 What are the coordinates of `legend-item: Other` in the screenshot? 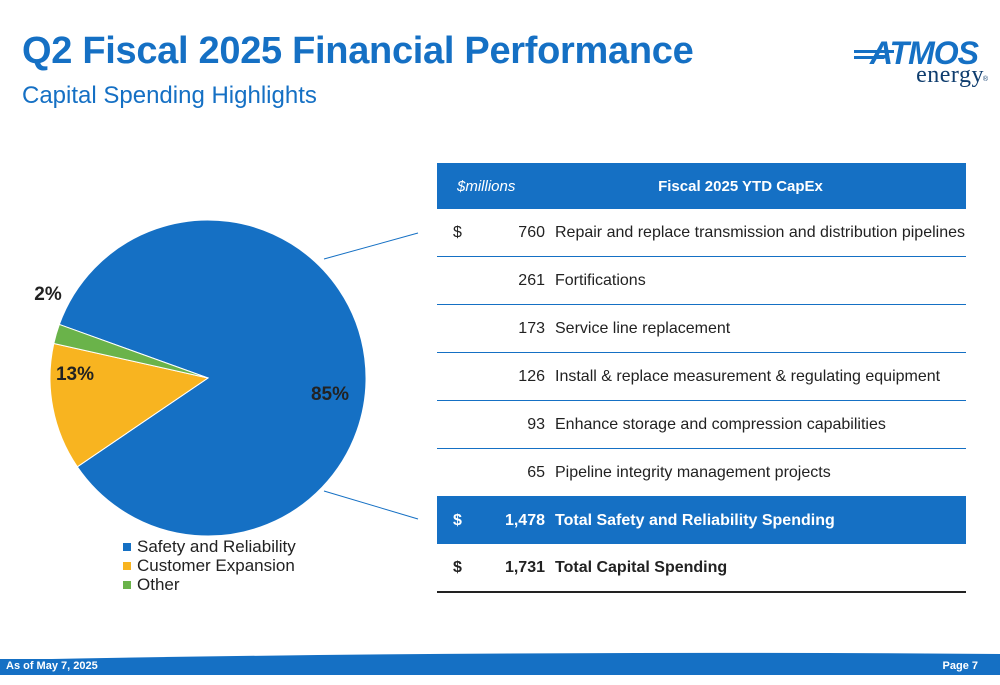 It's located at (209, 584).